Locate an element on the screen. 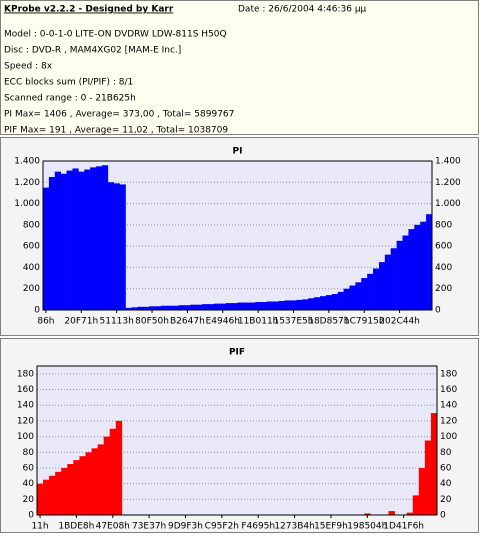 This screenshot has width=479, height=537. y2-tick-label: 60 is located at coordinates (446, 468).